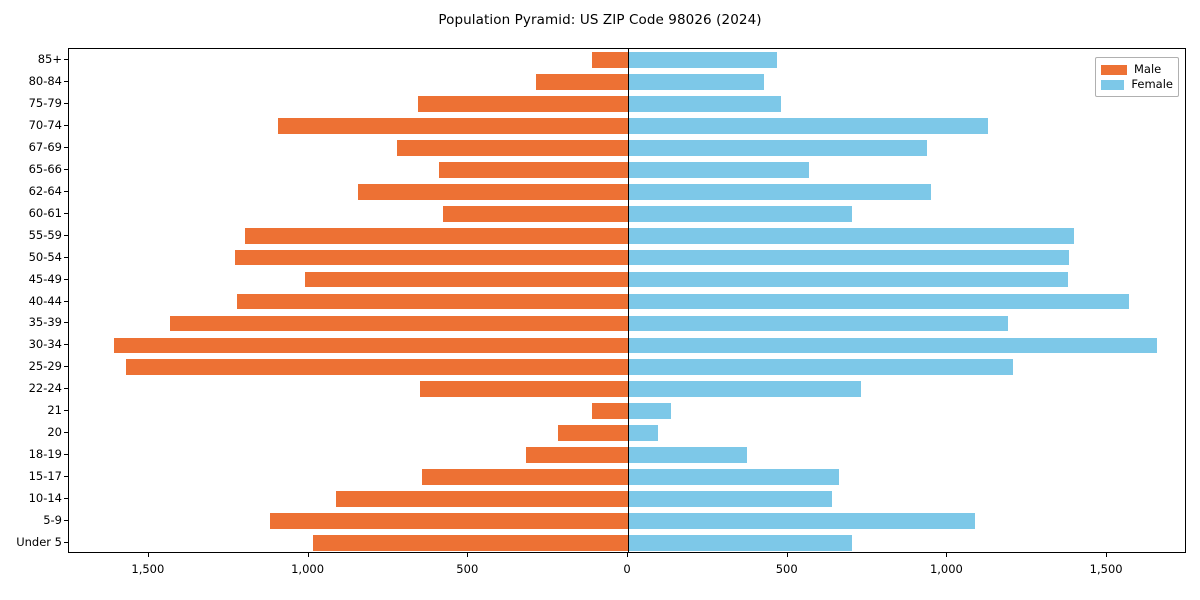 The height and width of the screenshot is (600, 1200). Describe the element at coordinates (1152, 83) in the screenshot. I see `legend-label-female: Female` at that location.